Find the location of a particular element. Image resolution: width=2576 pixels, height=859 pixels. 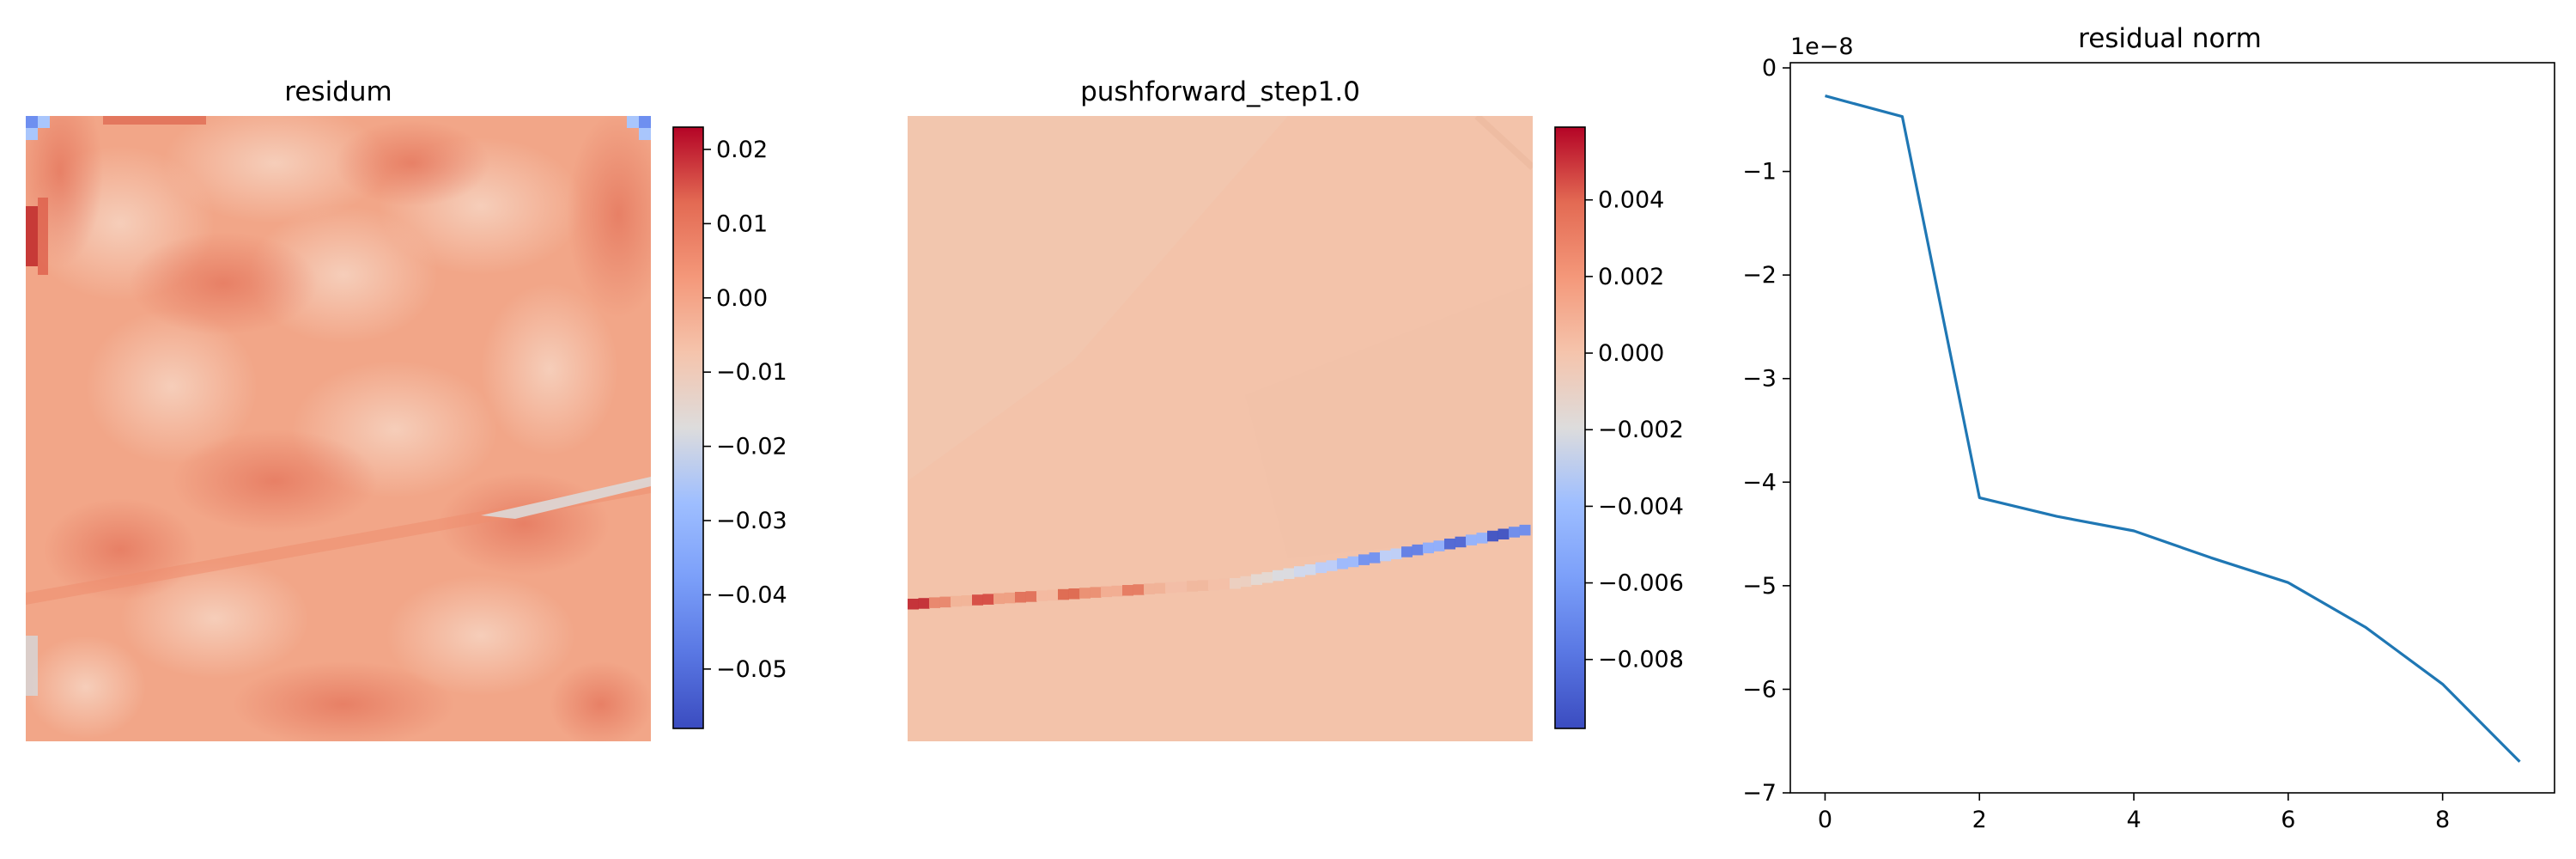

y-tick-label: −5 is located at coordinates (1760, 587).